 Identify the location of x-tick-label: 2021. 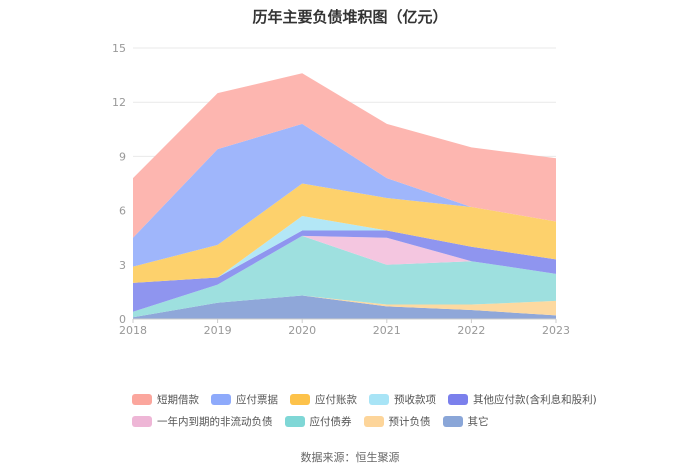
(387, 330).